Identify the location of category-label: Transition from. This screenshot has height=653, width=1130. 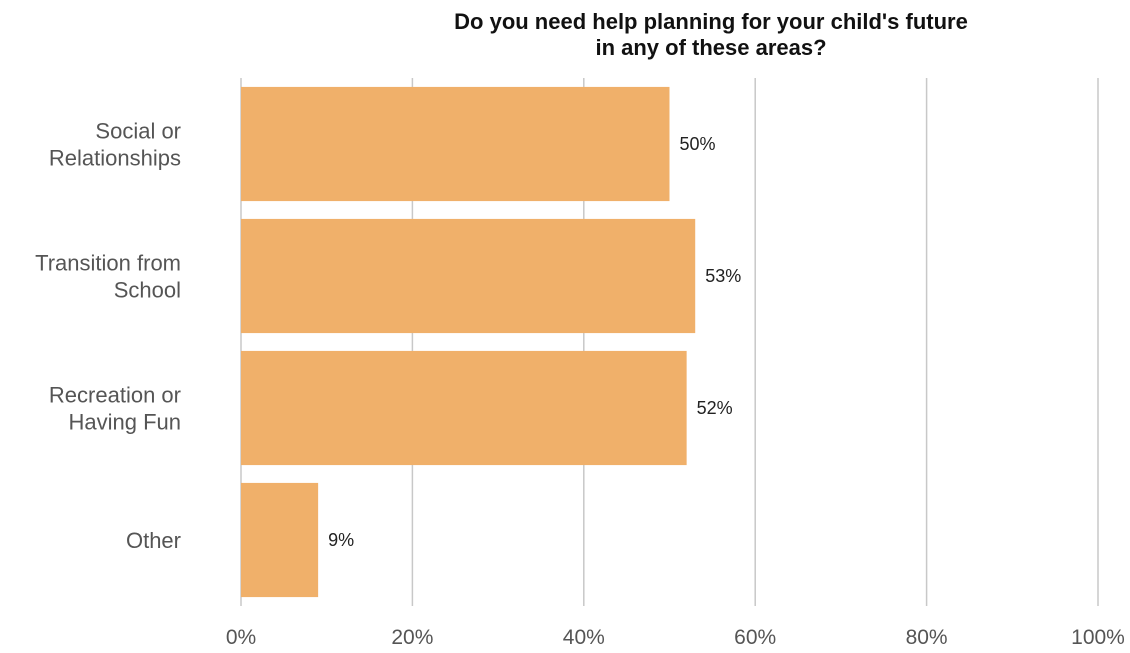
(108, 263).